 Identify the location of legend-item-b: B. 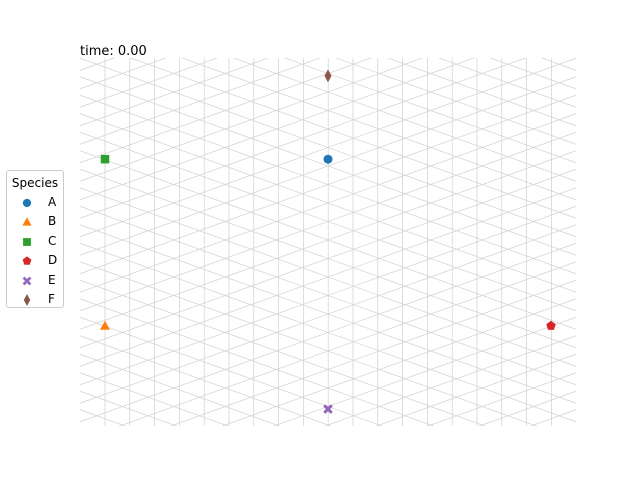
(35, 221).